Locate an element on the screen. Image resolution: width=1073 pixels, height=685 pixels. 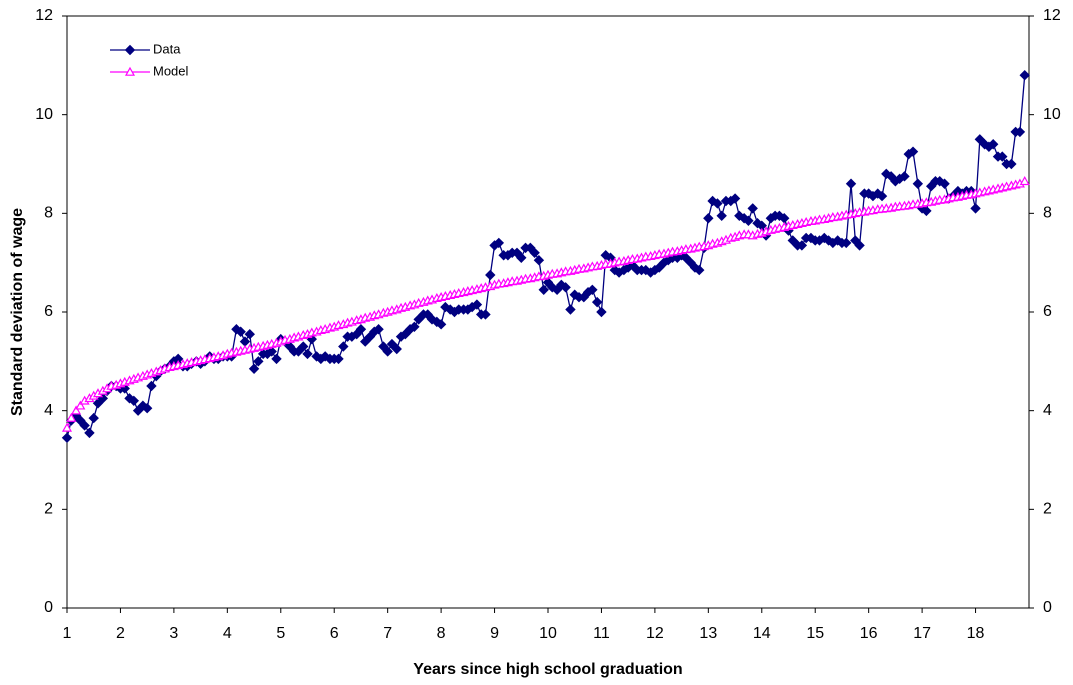
y-tick-label: 0 is located at coordinates (48, 607).